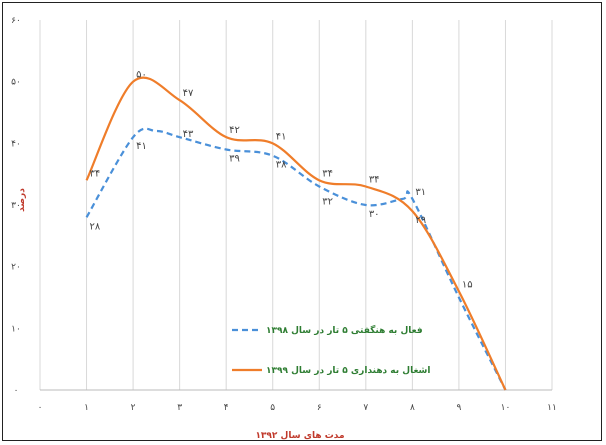 Image resolution: width=606 pixels, height=445 pixels. What do you see at coordinates (374, 214) in the screenshot?
I see `data-label: ۳۰` at bounding box center [374, 214].